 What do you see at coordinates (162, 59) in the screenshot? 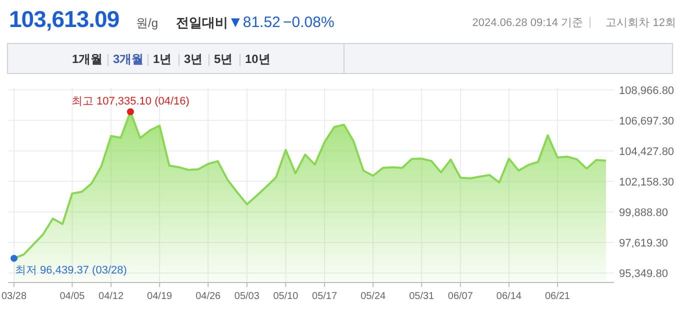
I see `text: 1년` at bounding box center [162, 59].